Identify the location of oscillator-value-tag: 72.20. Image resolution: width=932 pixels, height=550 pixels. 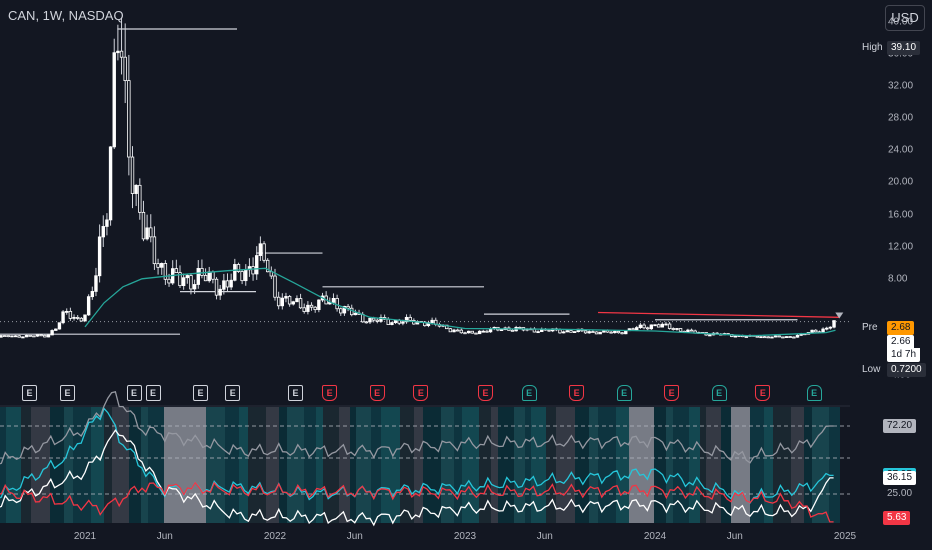
(900, 426).